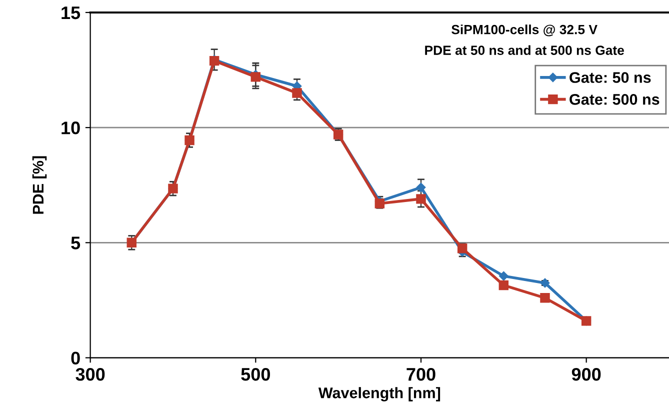 Image resolution: width=669 pixels, height=416 pixels. I want to click on y-tick-label: 10, so click(71, 128).